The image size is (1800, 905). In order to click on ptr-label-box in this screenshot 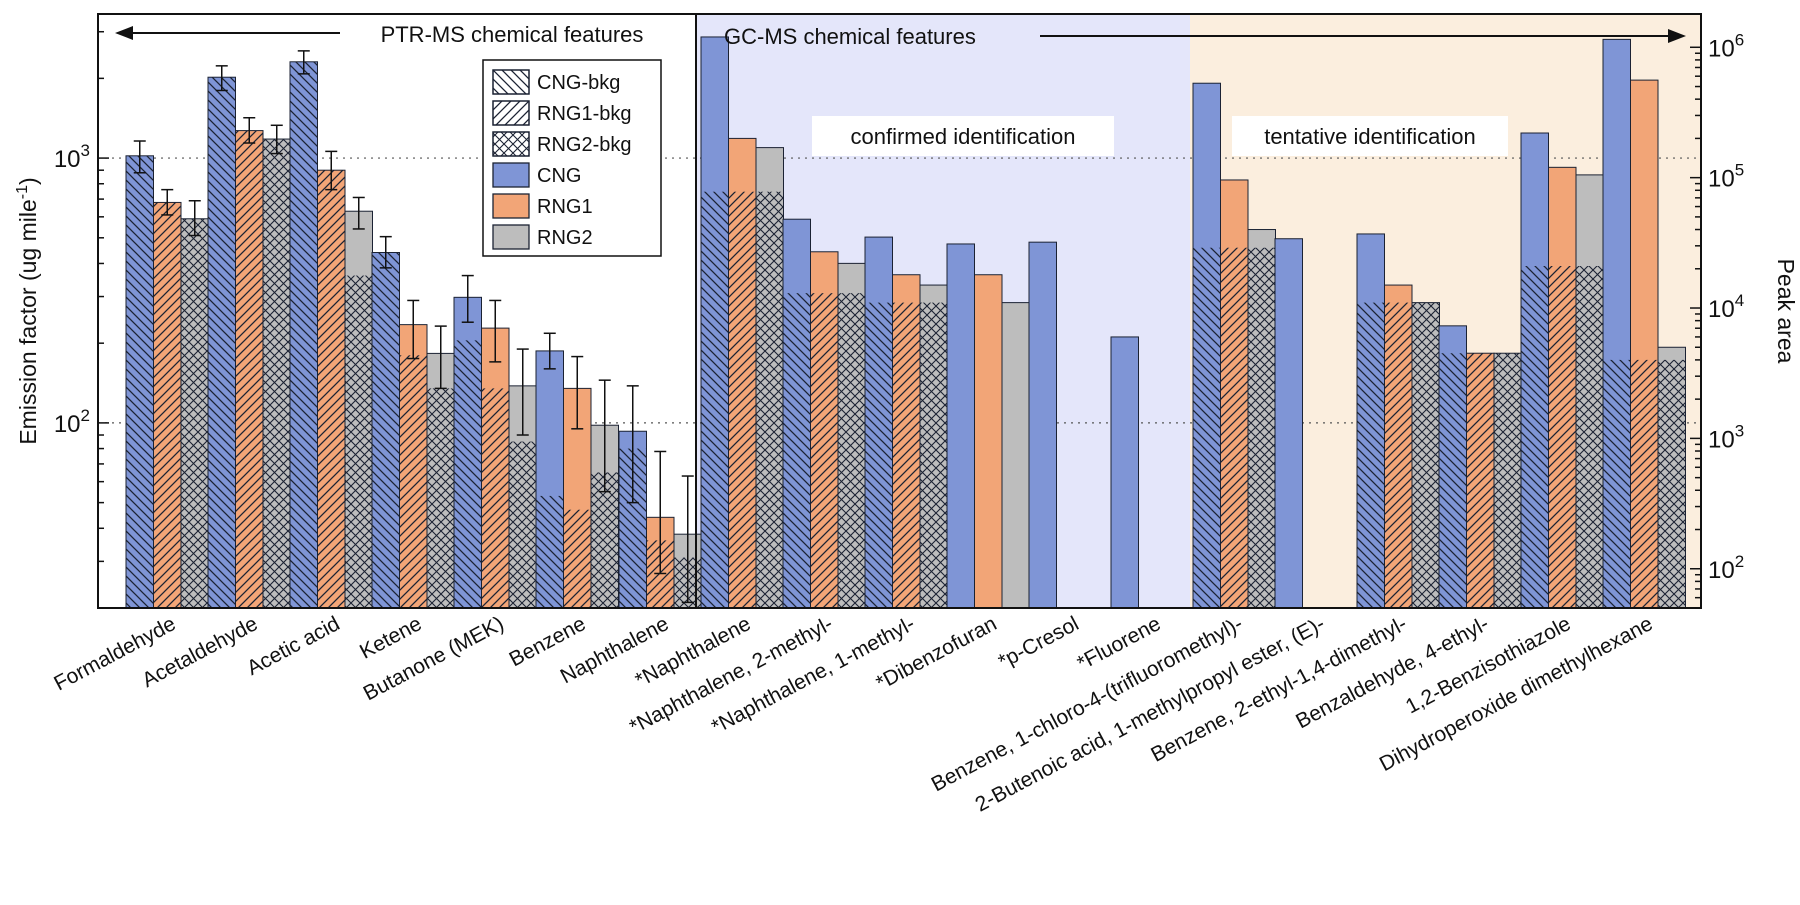, I will do `click(512, 33)`.